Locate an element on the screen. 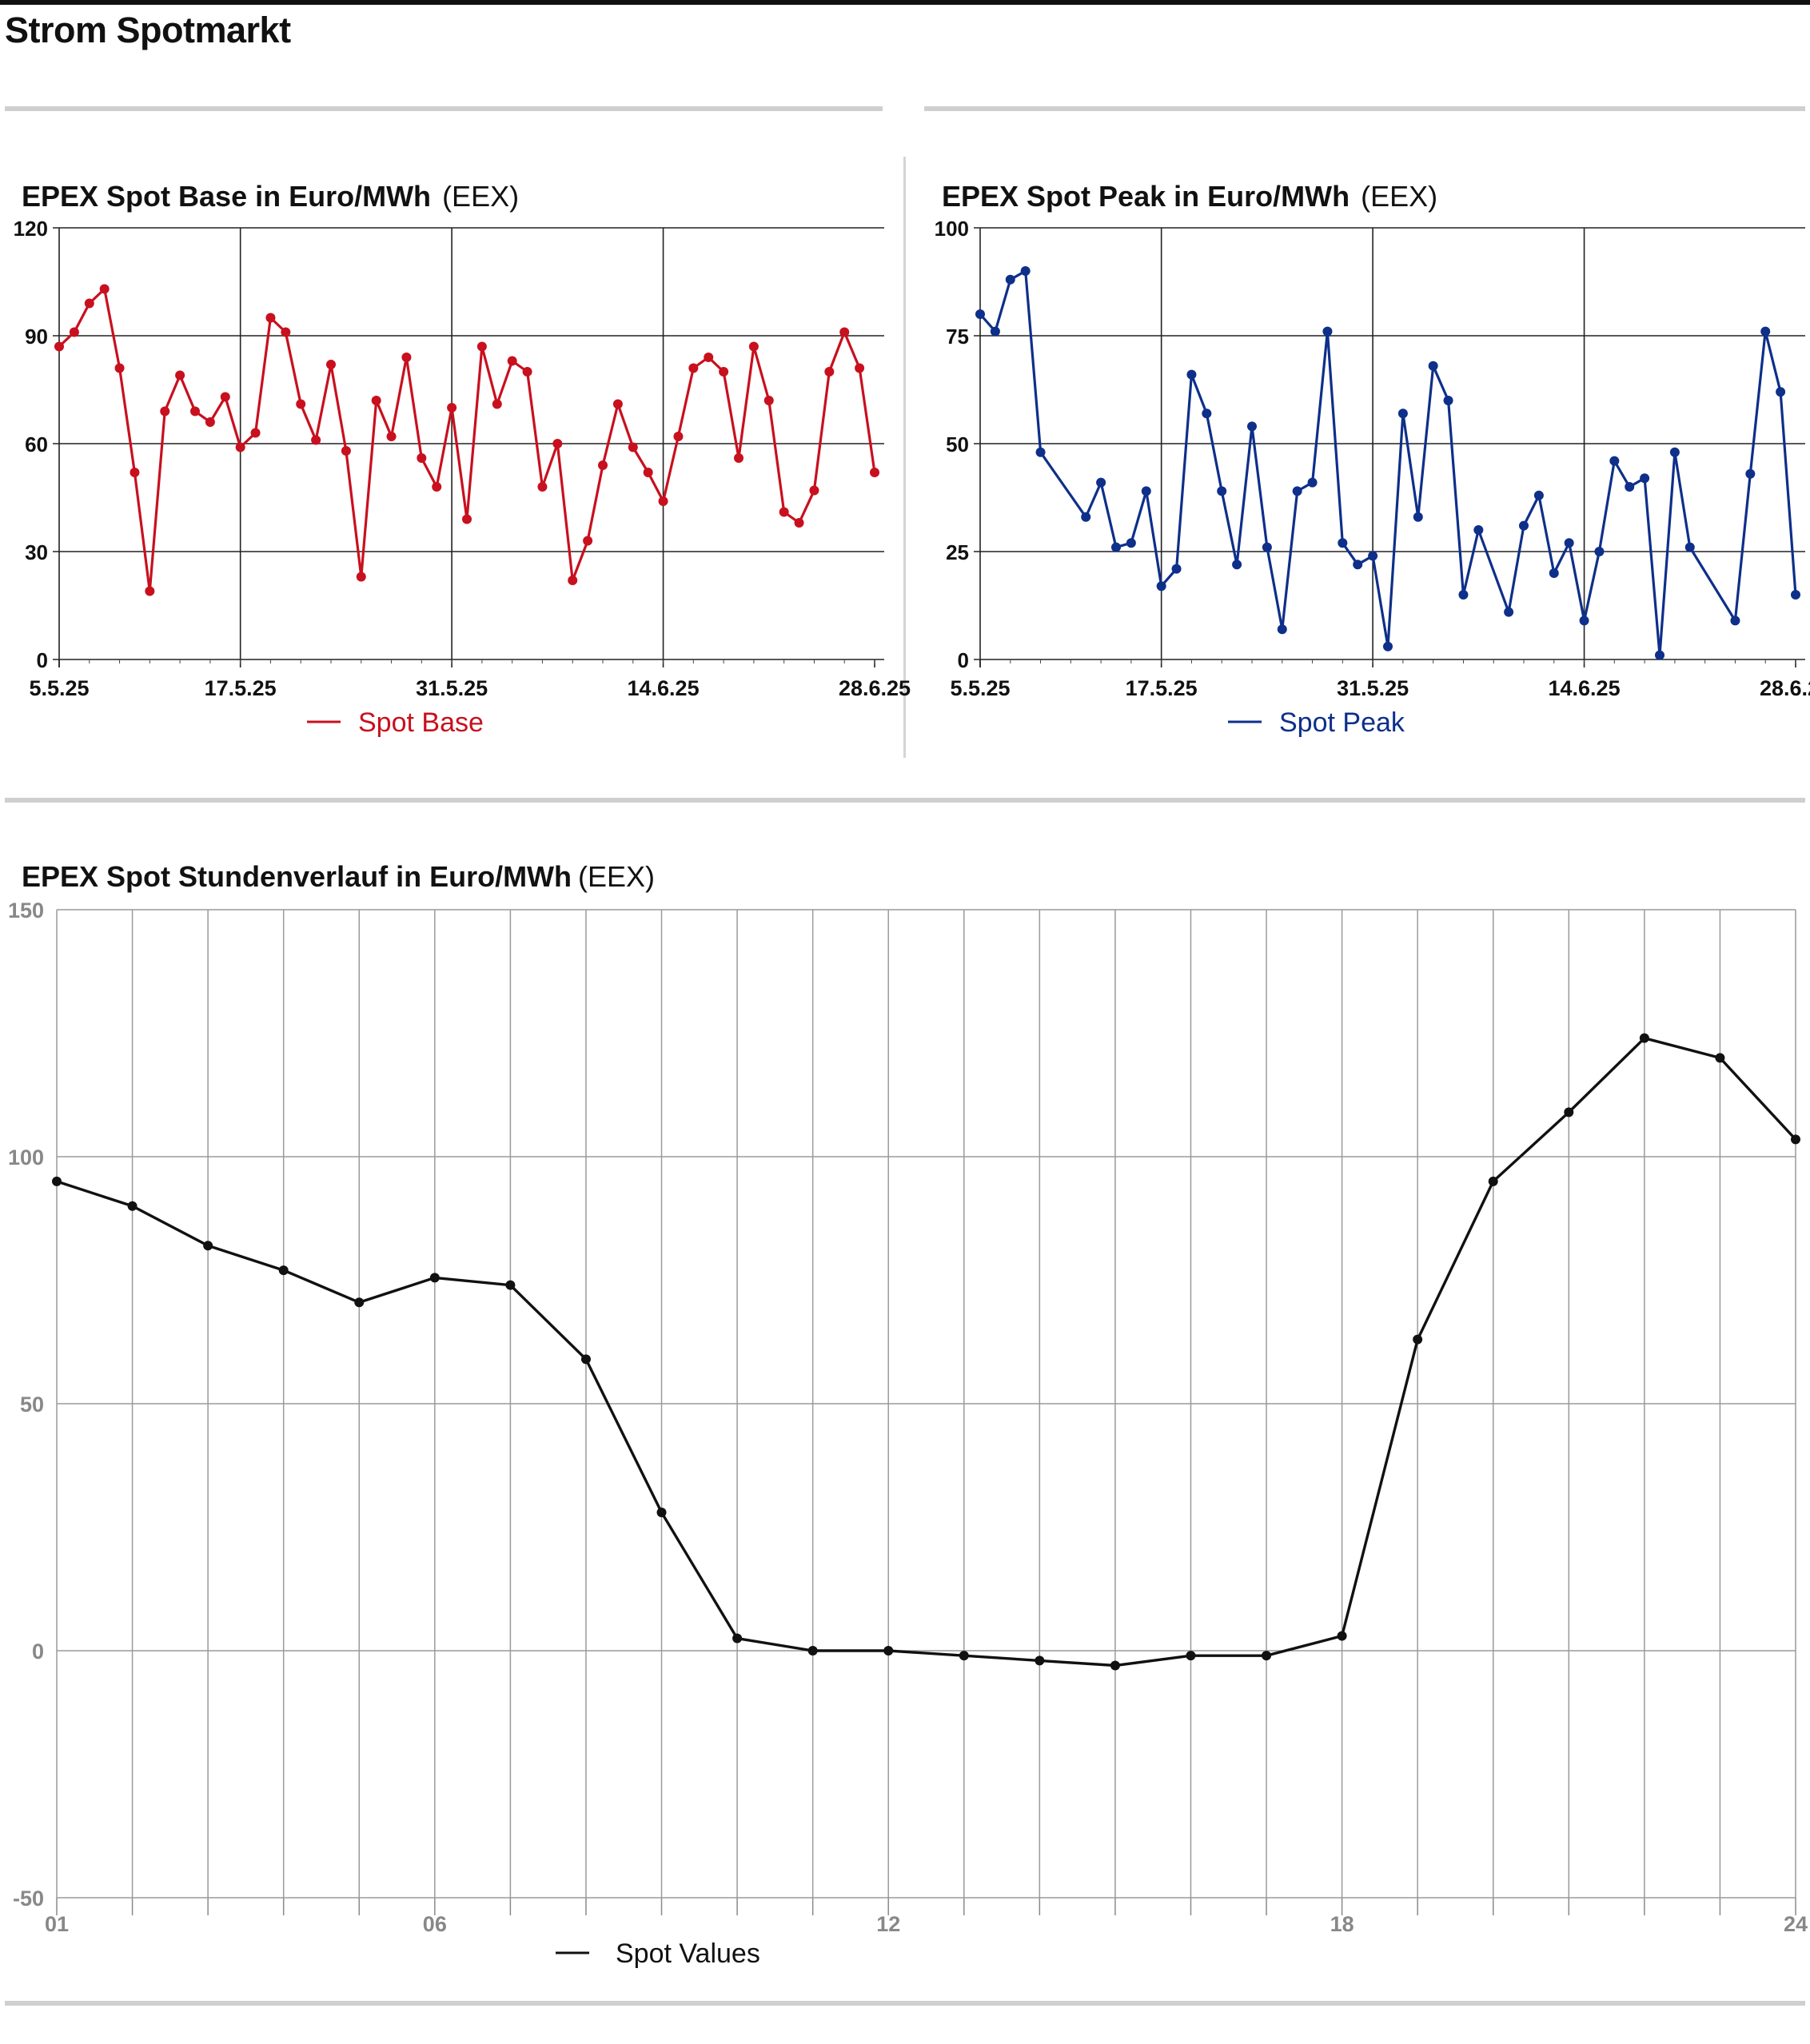  page-title: Strom Spotmarkt is located at coordinates (148, 30).